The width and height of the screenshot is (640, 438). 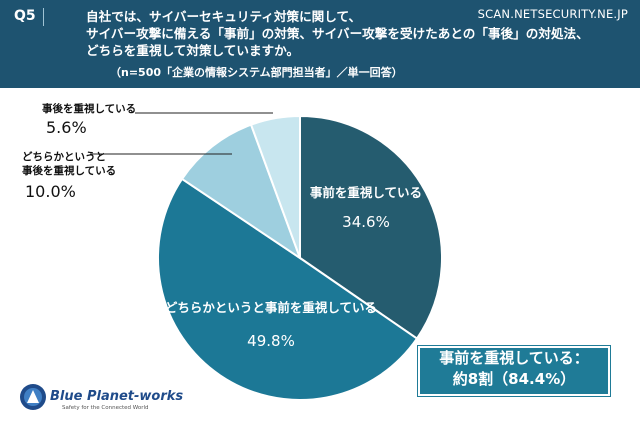 What do you see at coordinates (33, 397) in the screenshot?
I see `blue-planet-logo-icon` at bounding box center [33, 397].